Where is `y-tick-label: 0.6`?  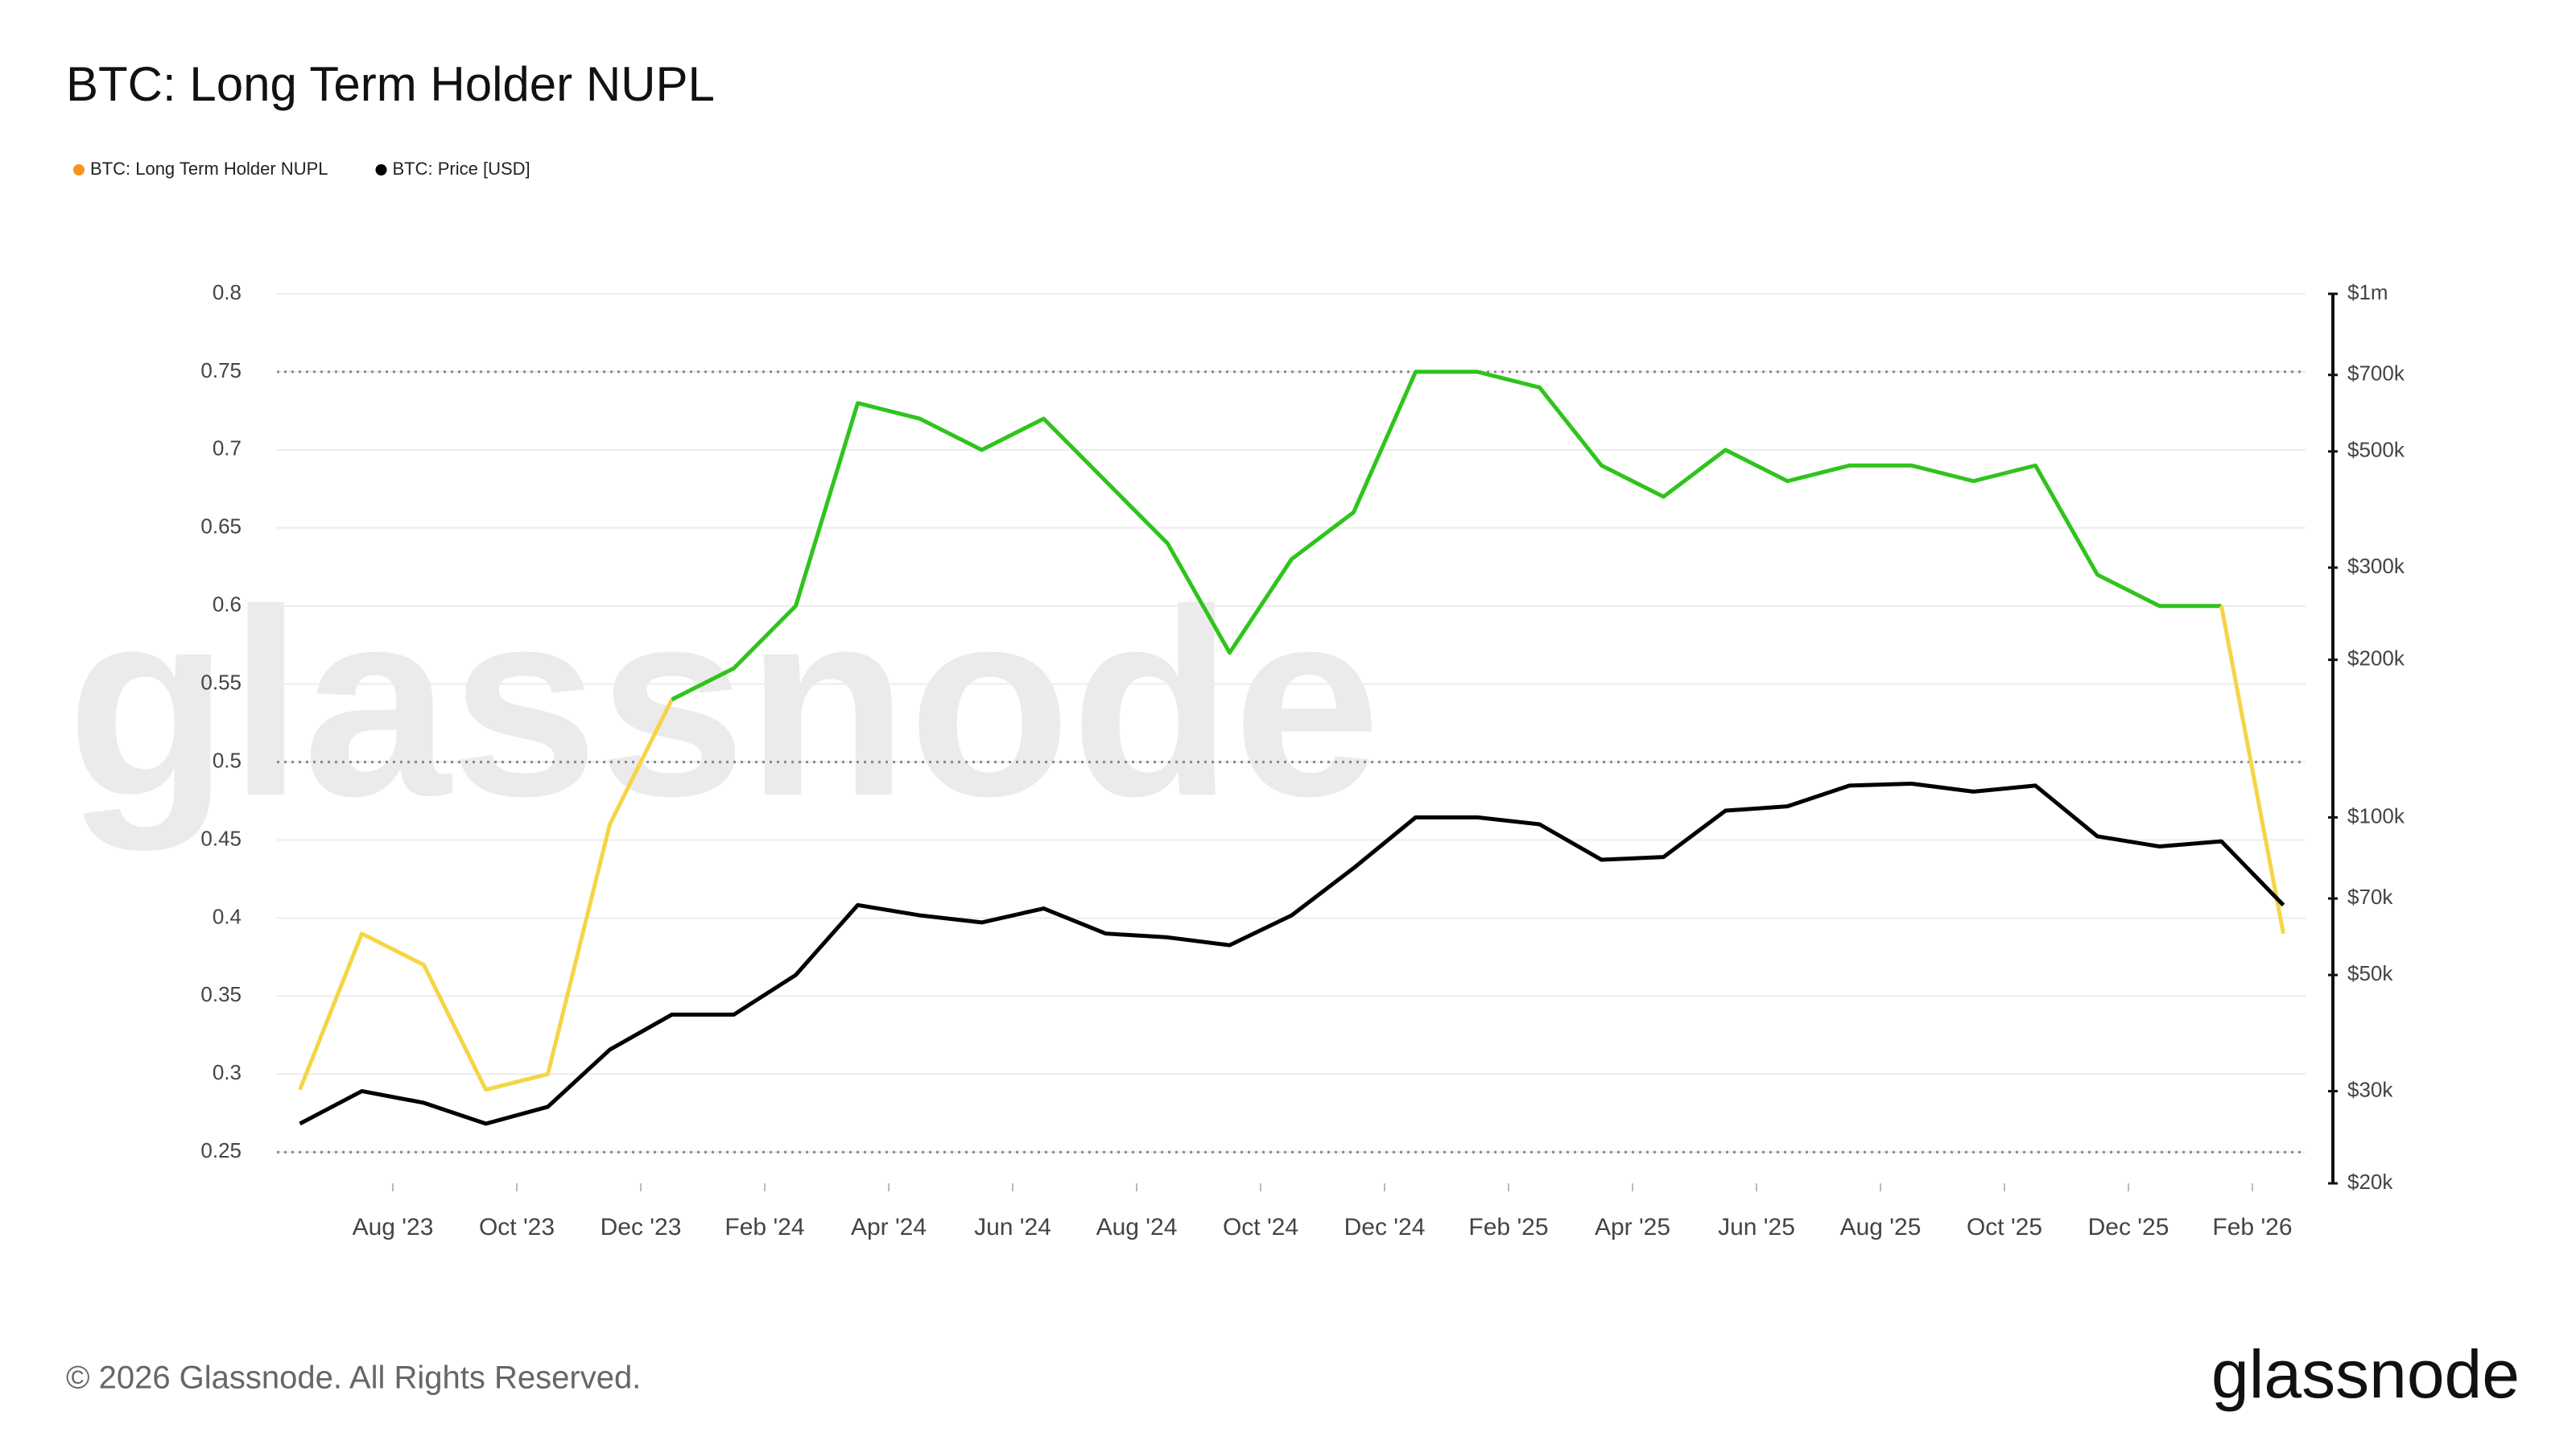
y-tick-label: 0.6 is located at coordinates (227, 604).